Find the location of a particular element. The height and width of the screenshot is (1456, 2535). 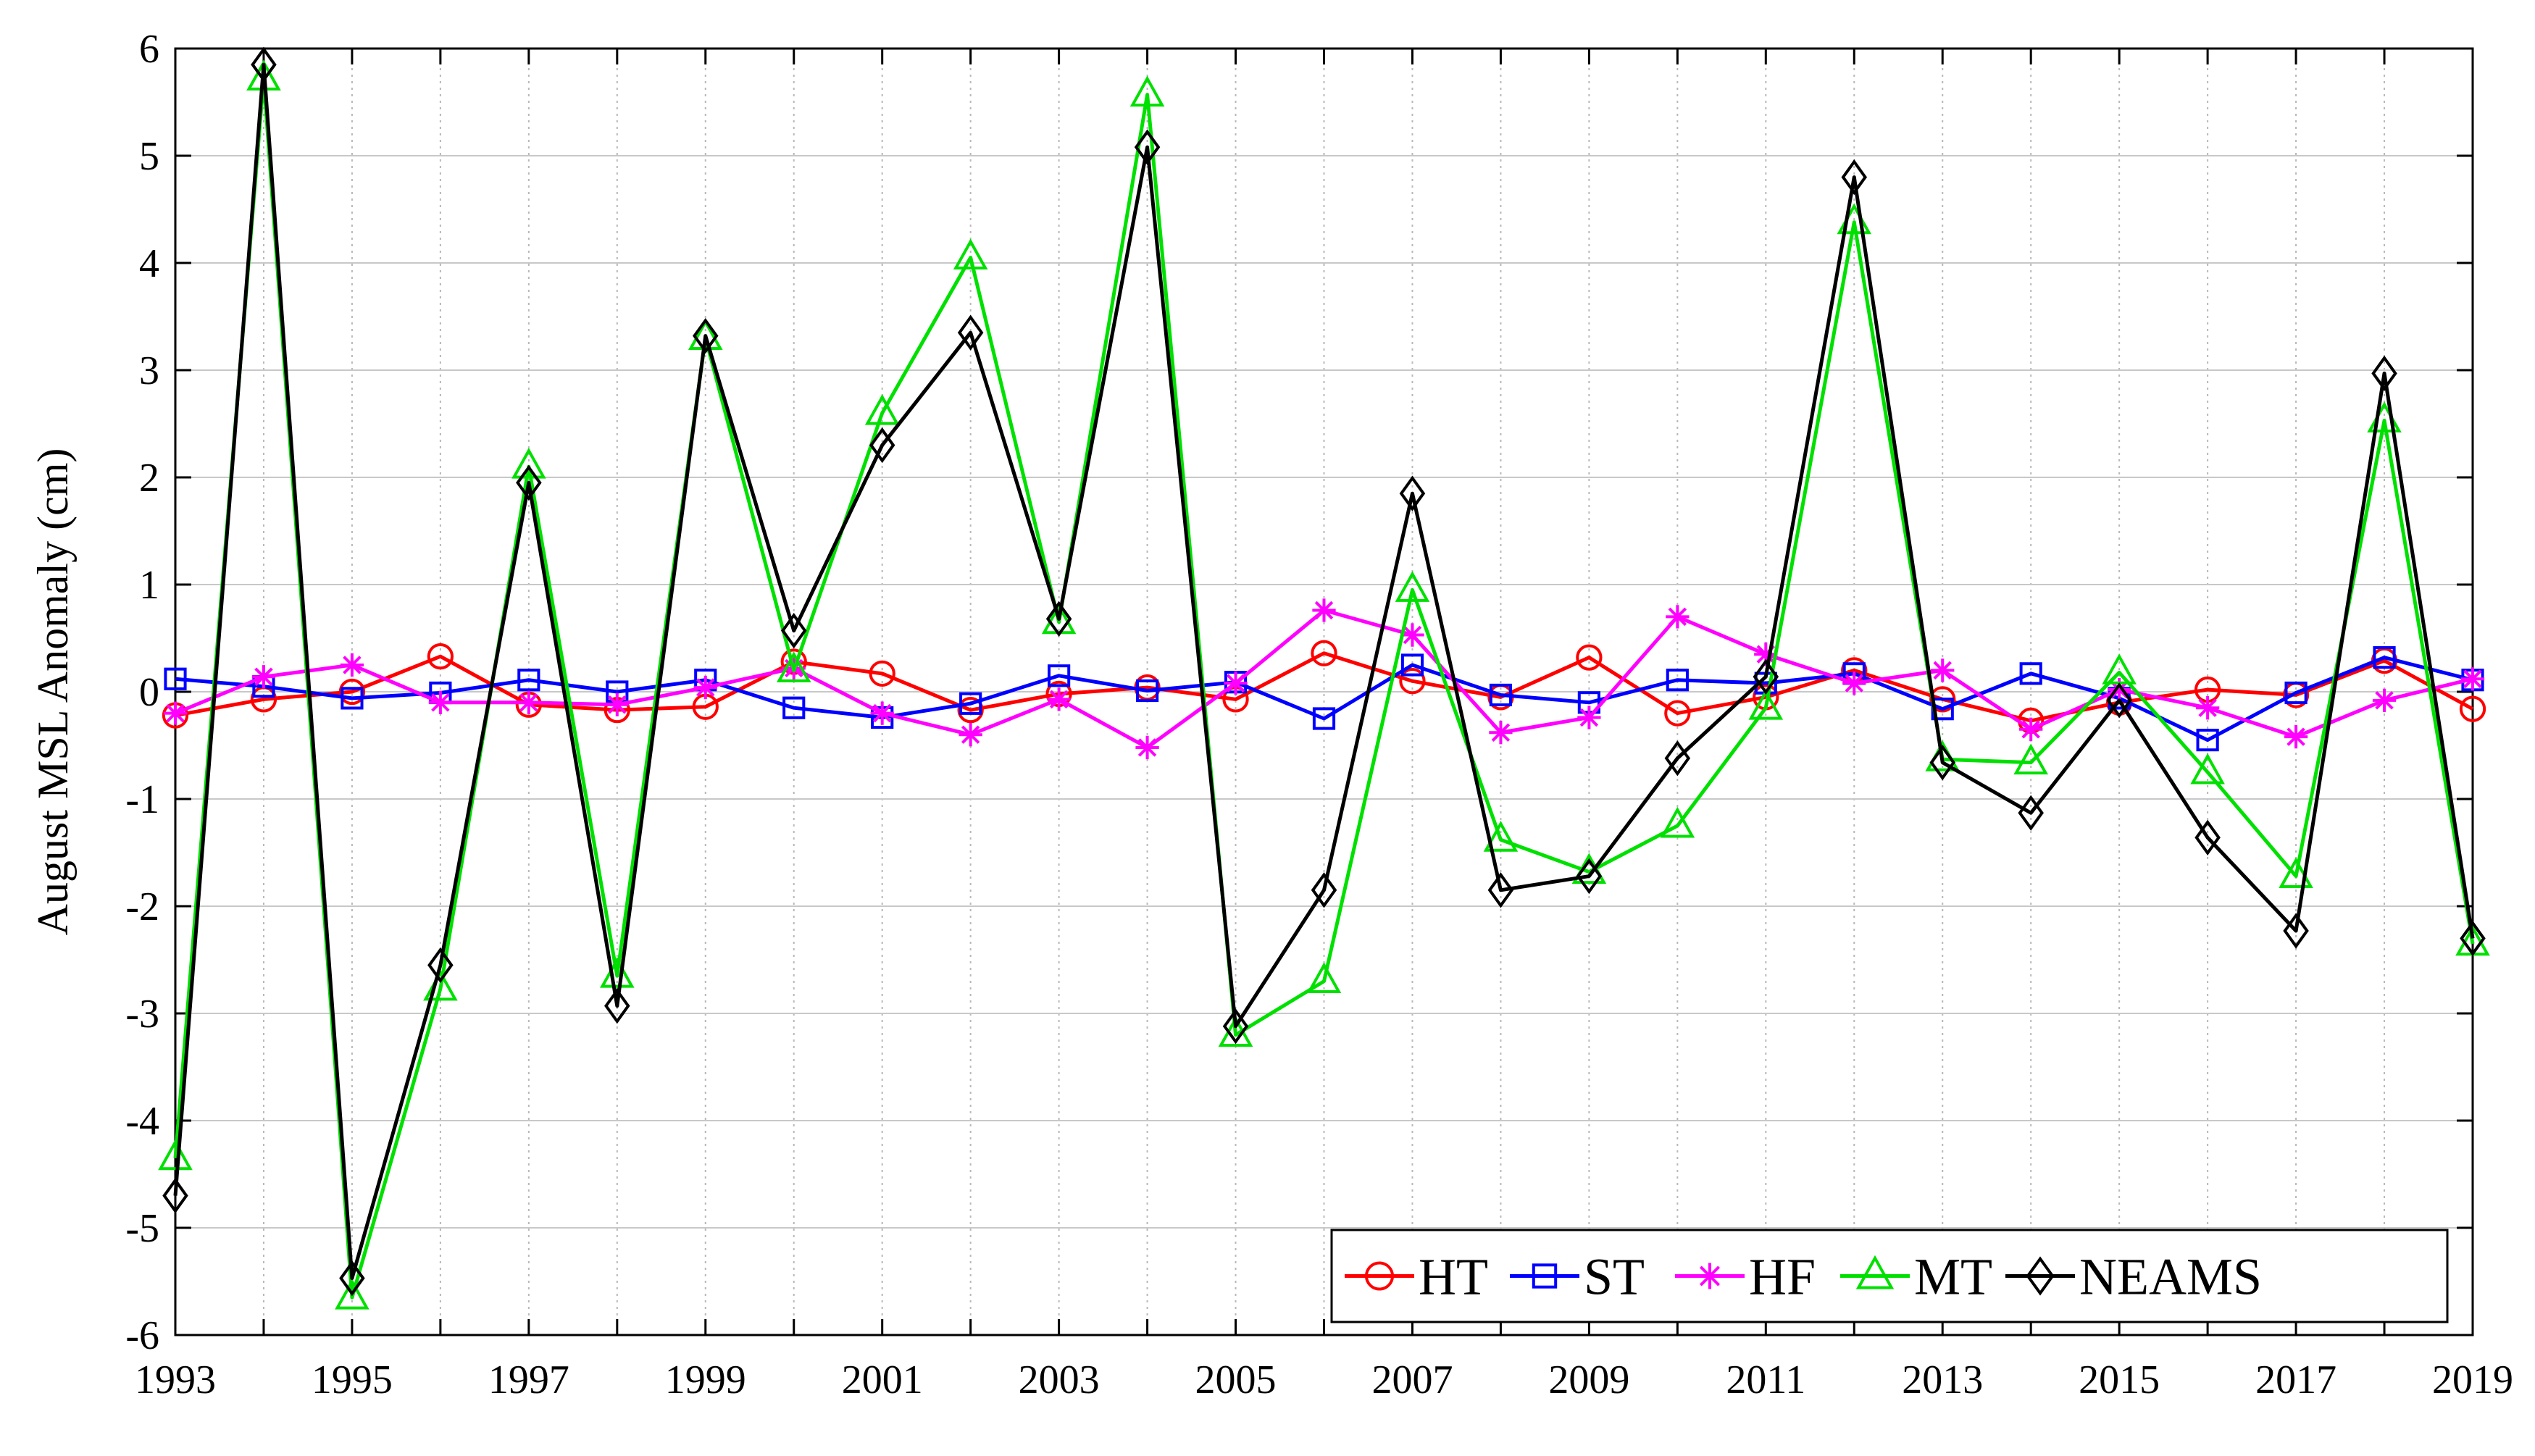

legend-marker-hf is located at coordinates (1710, 1276).